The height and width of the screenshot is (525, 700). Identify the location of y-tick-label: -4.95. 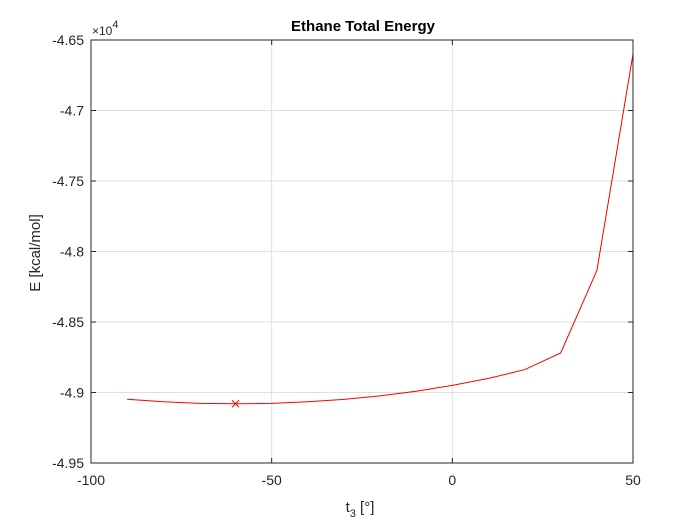
(68, 463).